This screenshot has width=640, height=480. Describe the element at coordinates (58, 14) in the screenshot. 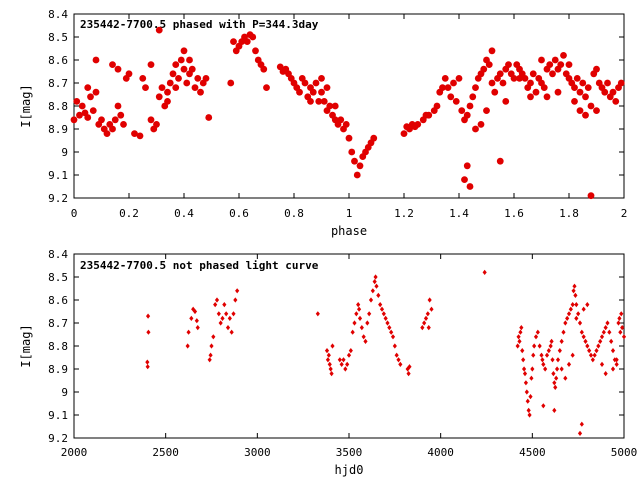

I see `y-tick-label: 8.4` at that location.